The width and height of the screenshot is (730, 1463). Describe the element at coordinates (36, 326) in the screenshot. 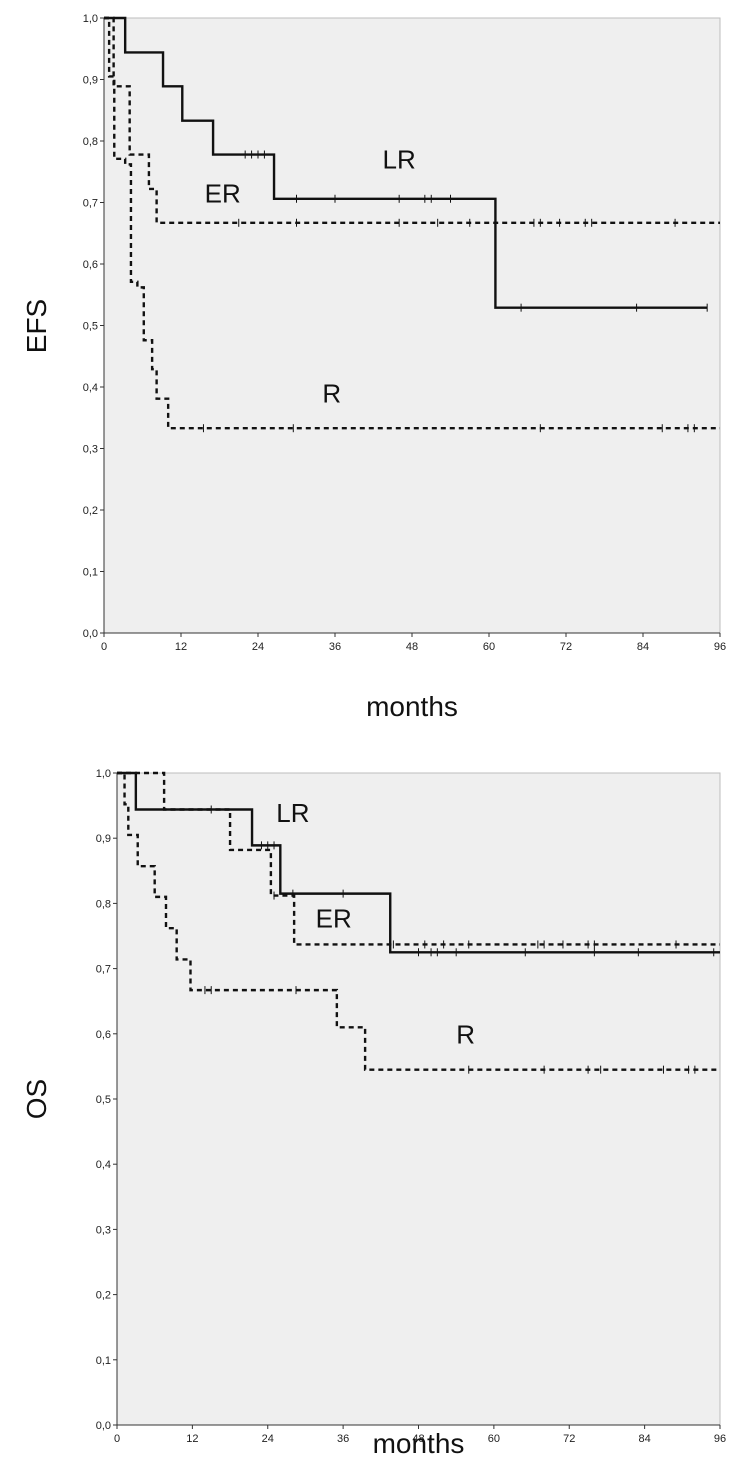

I see `y-axis-title: EFS` at that location.